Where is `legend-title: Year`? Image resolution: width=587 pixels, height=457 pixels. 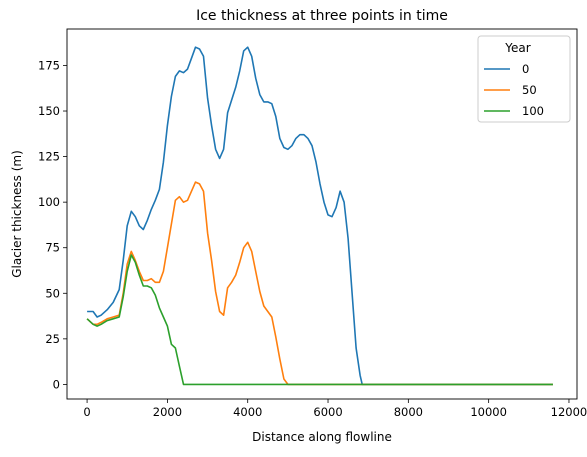
legend-title: Year is located at coordinates (517, 48).